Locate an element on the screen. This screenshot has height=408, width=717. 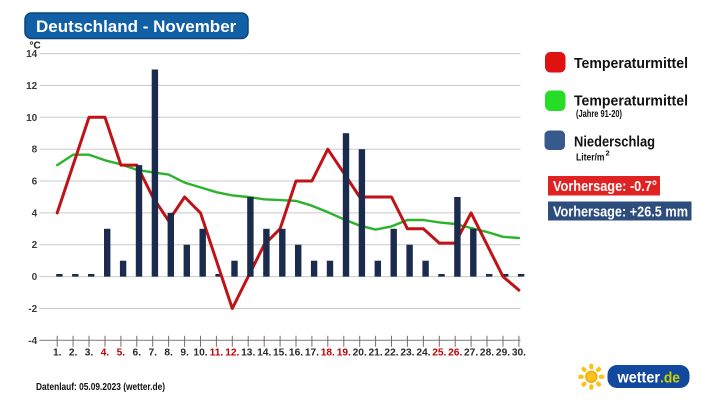
svg-text: 14 is located at coordinates (32, 54).